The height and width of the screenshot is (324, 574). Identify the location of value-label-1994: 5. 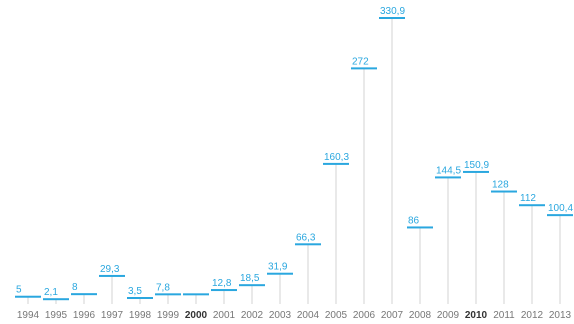
(19, 290).